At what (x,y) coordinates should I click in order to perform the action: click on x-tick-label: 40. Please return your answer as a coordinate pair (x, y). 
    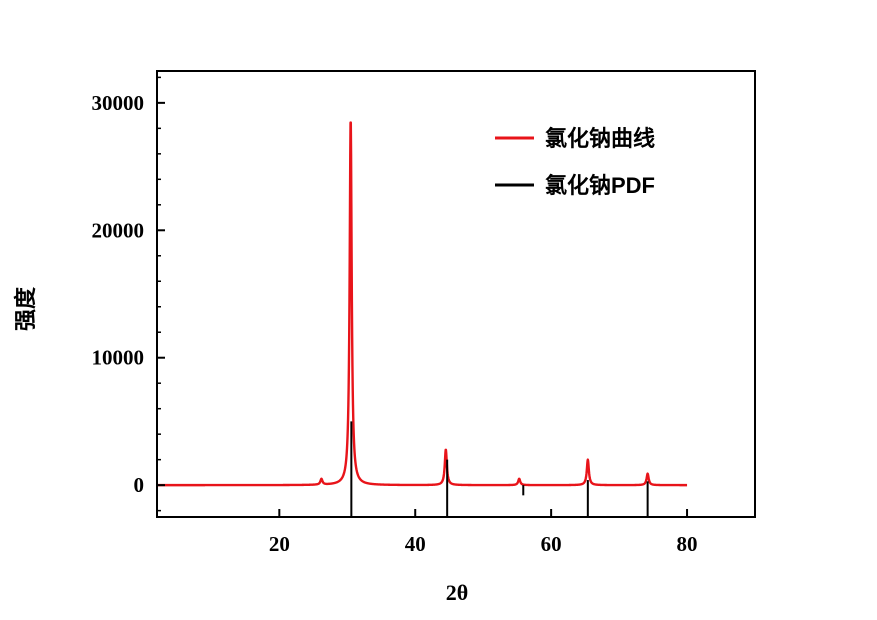
    Looking at the image, I should click on (415, 544).